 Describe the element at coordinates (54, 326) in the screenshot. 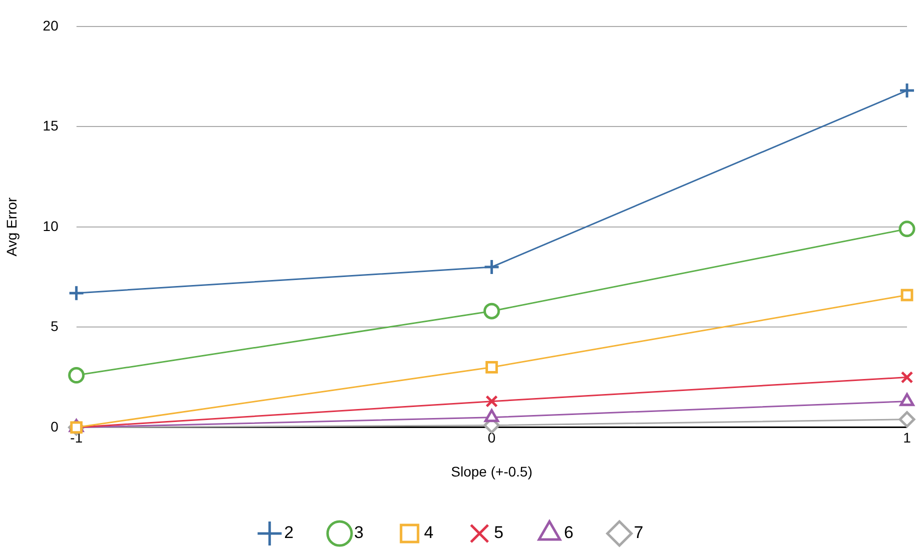

I see `y-tick-label: 5` at that location.